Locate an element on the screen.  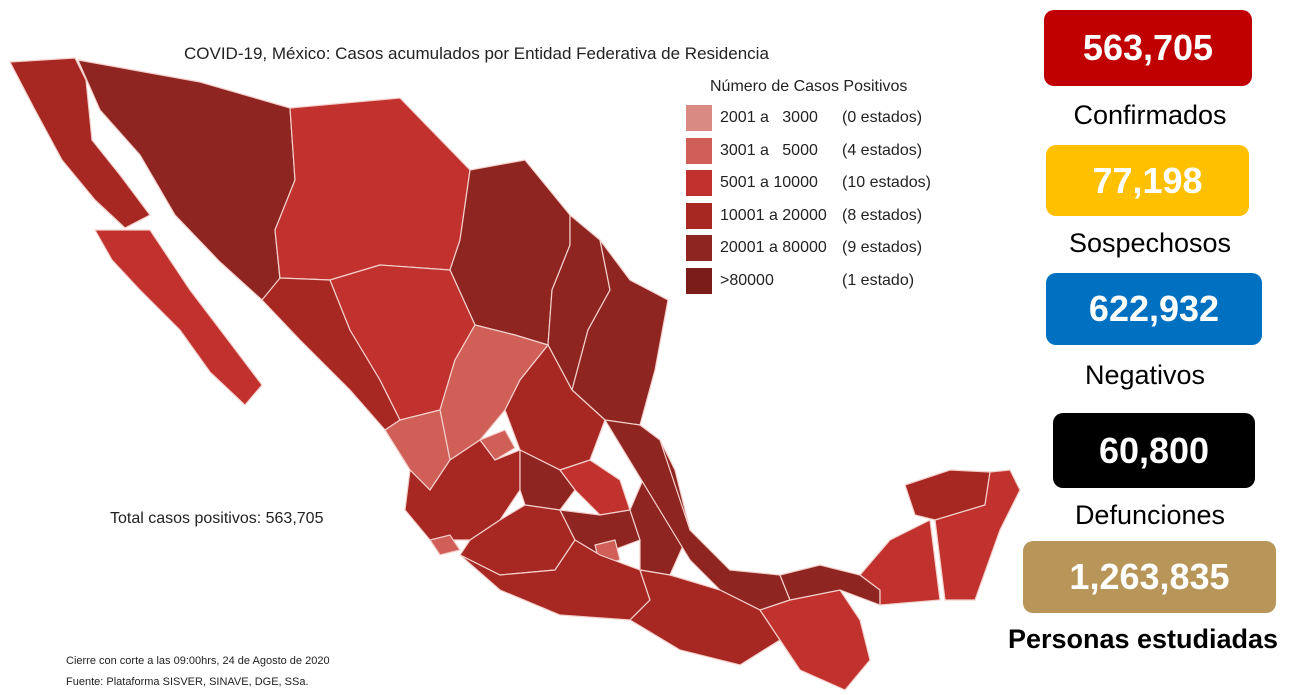
negative-value: 622,932 is located at coordinates (1154, 308).